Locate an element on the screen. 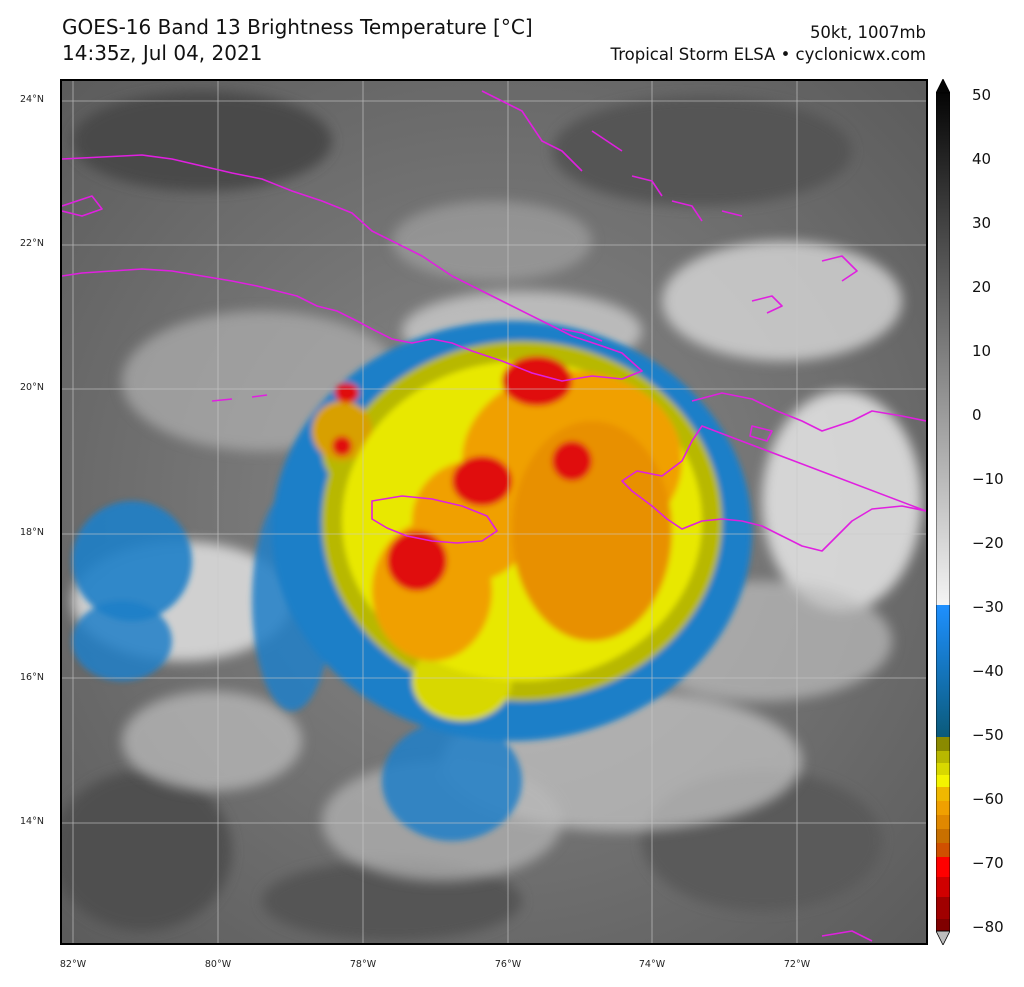 This screenshot has width=1024, height=987. isle-of-youth is located at coordinates (82, 206).